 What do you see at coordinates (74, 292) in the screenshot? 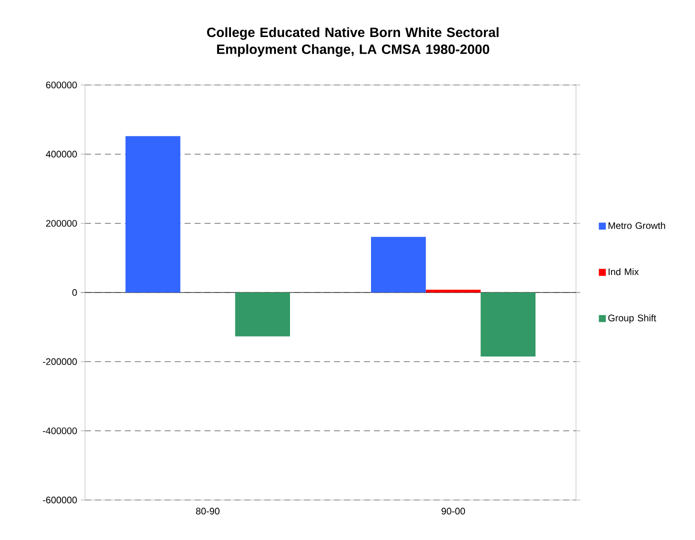
I see `y-tick-label: 0` at bounding box center [74, 292].